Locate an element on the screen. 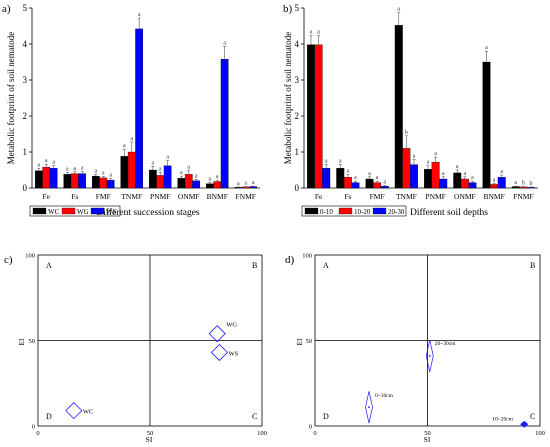 This screenshot has height=447, width=550. x-tick-label: FMF is located at coordinates (377, 196).